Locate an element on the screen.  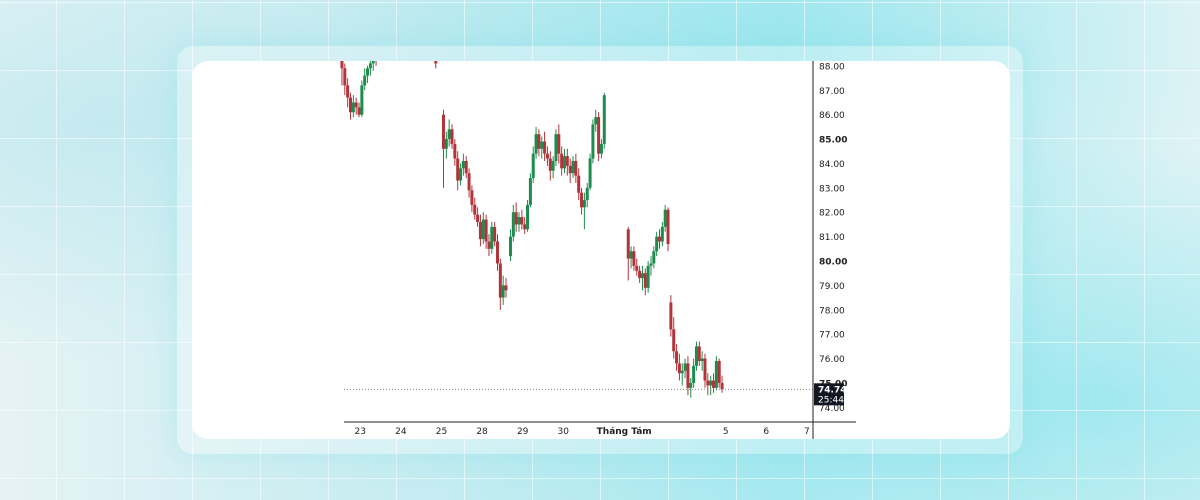
price-tick-label: 84.00 is located at coordinates (832, 165).